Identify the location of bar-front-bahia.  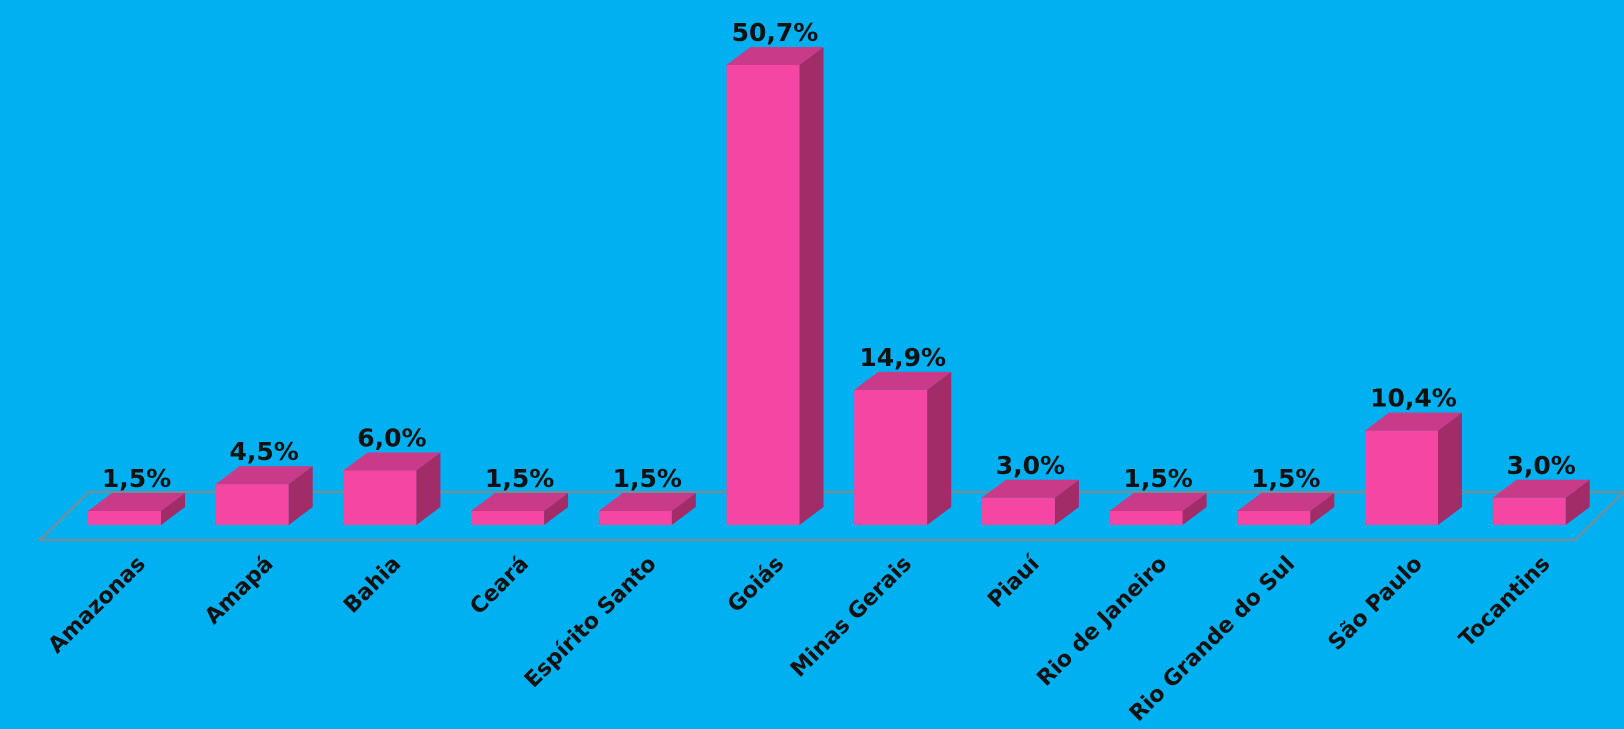
(380, 497).